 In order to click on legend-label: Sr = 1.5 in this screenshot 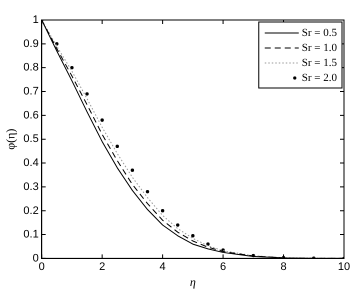, I will do `click(320, 62)`.